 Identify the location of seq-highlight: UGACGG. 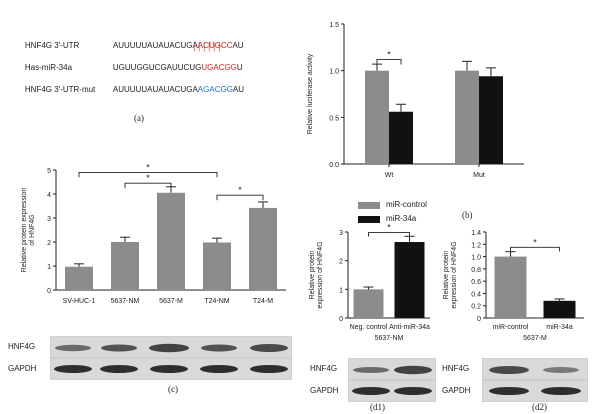
(219, 67).